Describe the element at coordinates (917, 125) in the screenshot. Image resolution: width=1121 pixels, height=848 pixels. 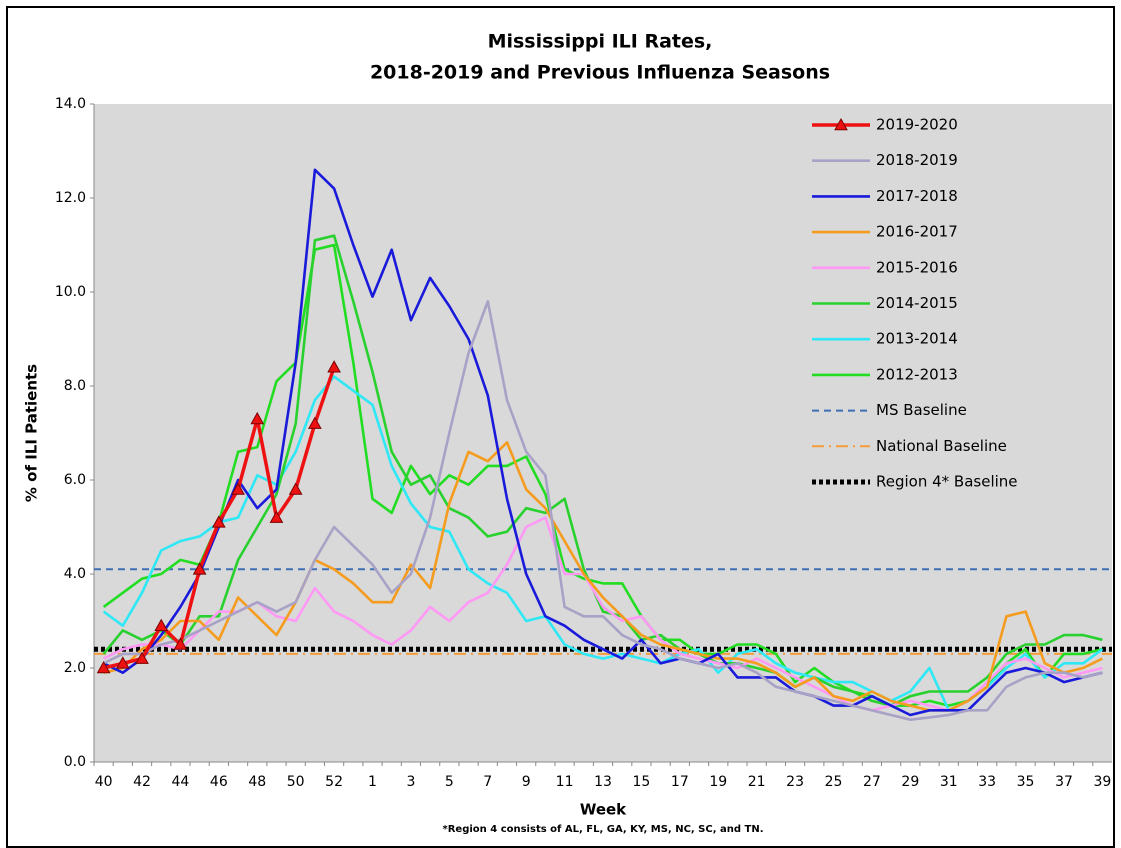
I see `legend-label: 2019-2020` at that location.